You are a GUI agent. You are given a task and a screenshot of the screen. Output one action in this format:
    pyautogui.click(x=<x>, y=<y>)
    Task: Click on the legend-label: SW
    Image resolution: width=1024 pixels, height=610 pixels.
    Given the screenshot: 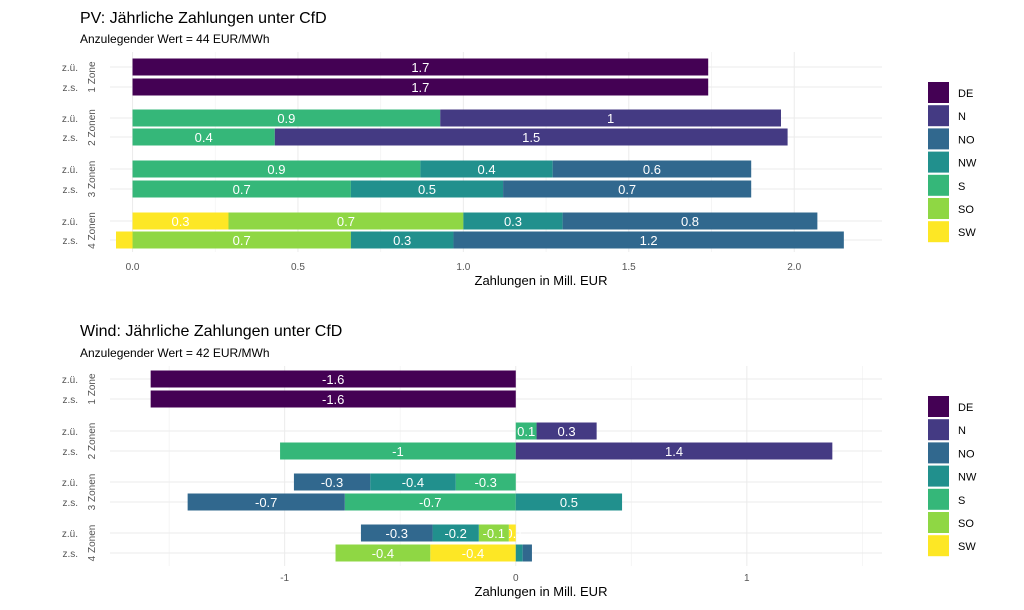 What is the action you would take?
    pyautogui.click(x=967, y=547)
    